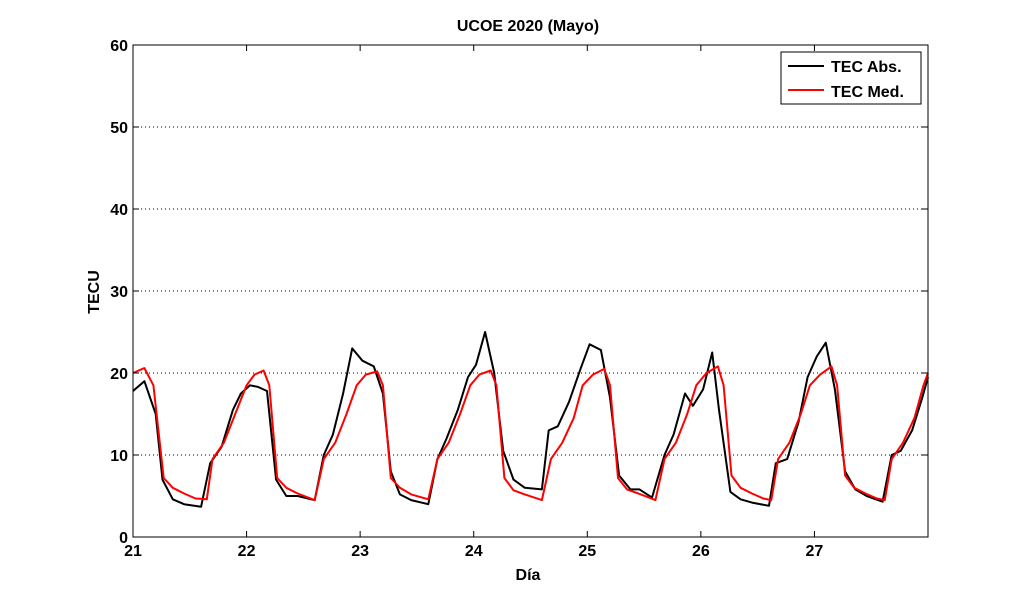 The height and width of the screenshot is (604, 1024). I want to click on x-tick-label: 27, so click(815, 551).